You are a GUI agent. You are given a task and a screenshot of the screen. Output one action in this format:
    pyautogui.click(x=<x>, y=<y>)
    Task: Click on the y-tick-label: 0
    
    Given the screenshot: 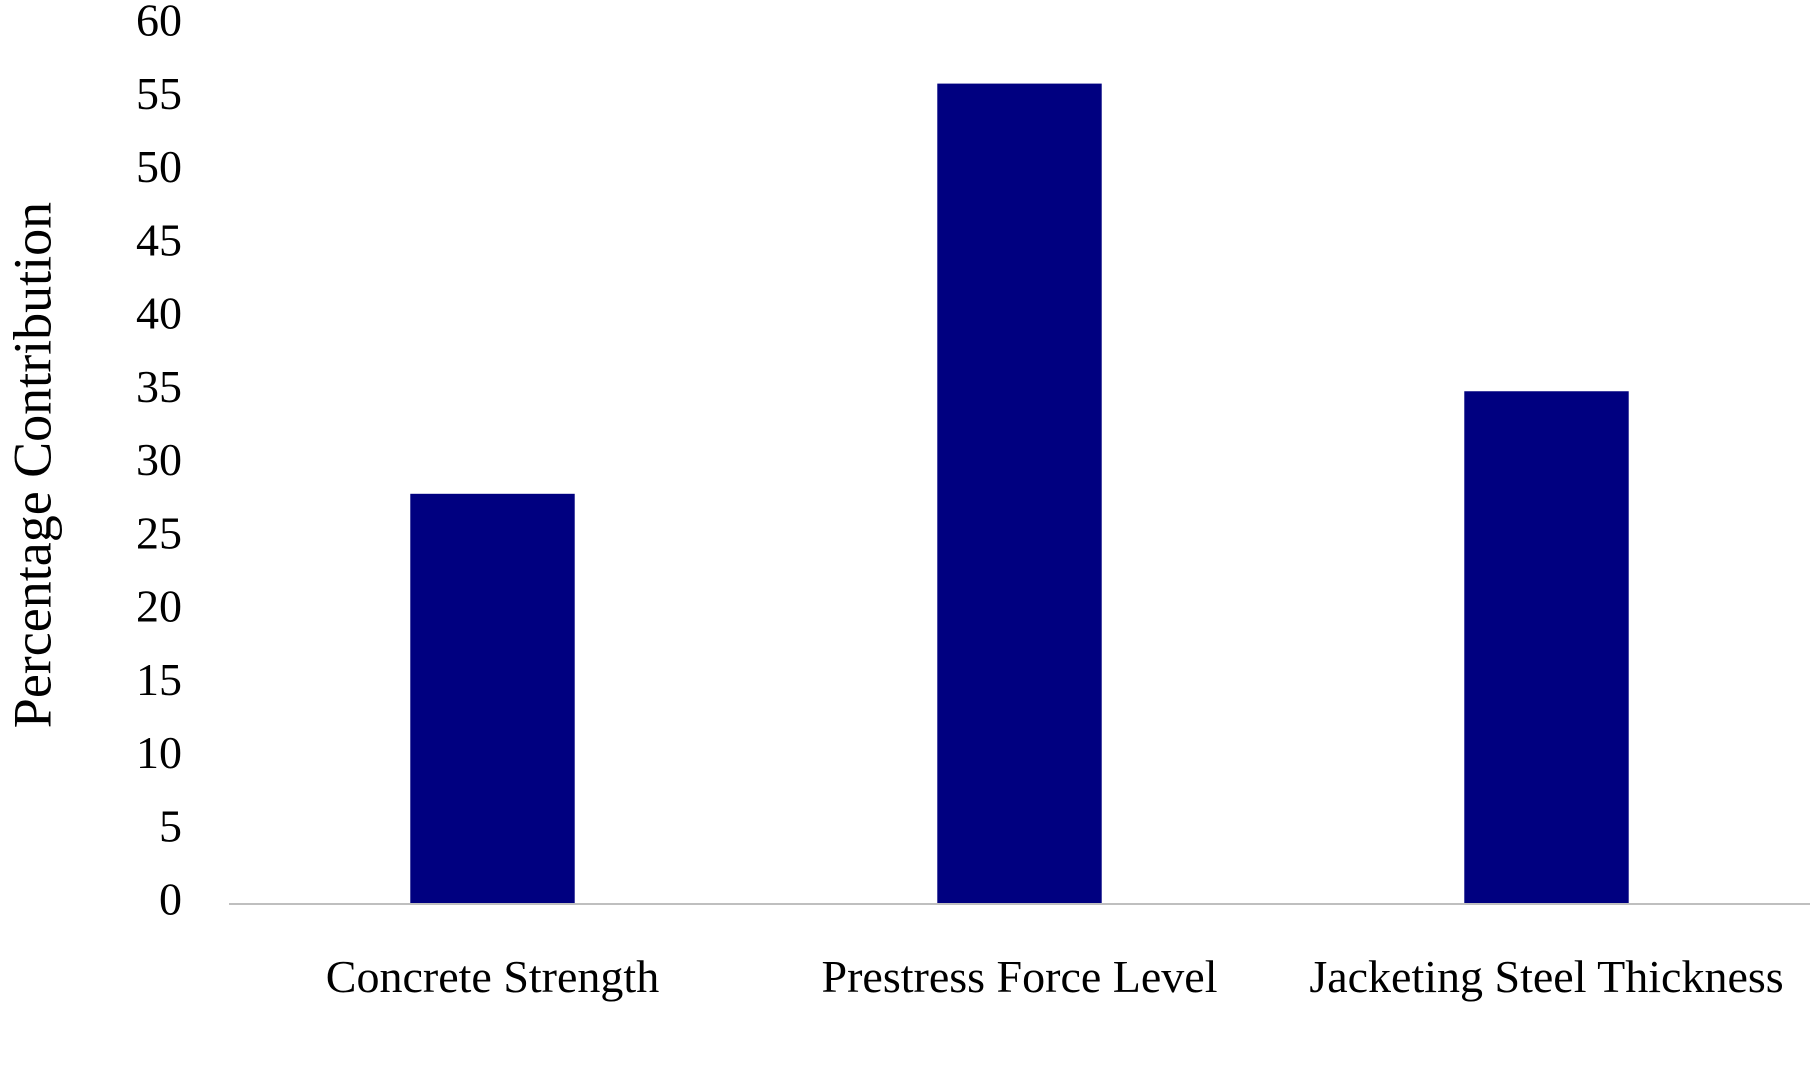 What is the action you would take?
    pyautogui.click(x=170, y=899)
    